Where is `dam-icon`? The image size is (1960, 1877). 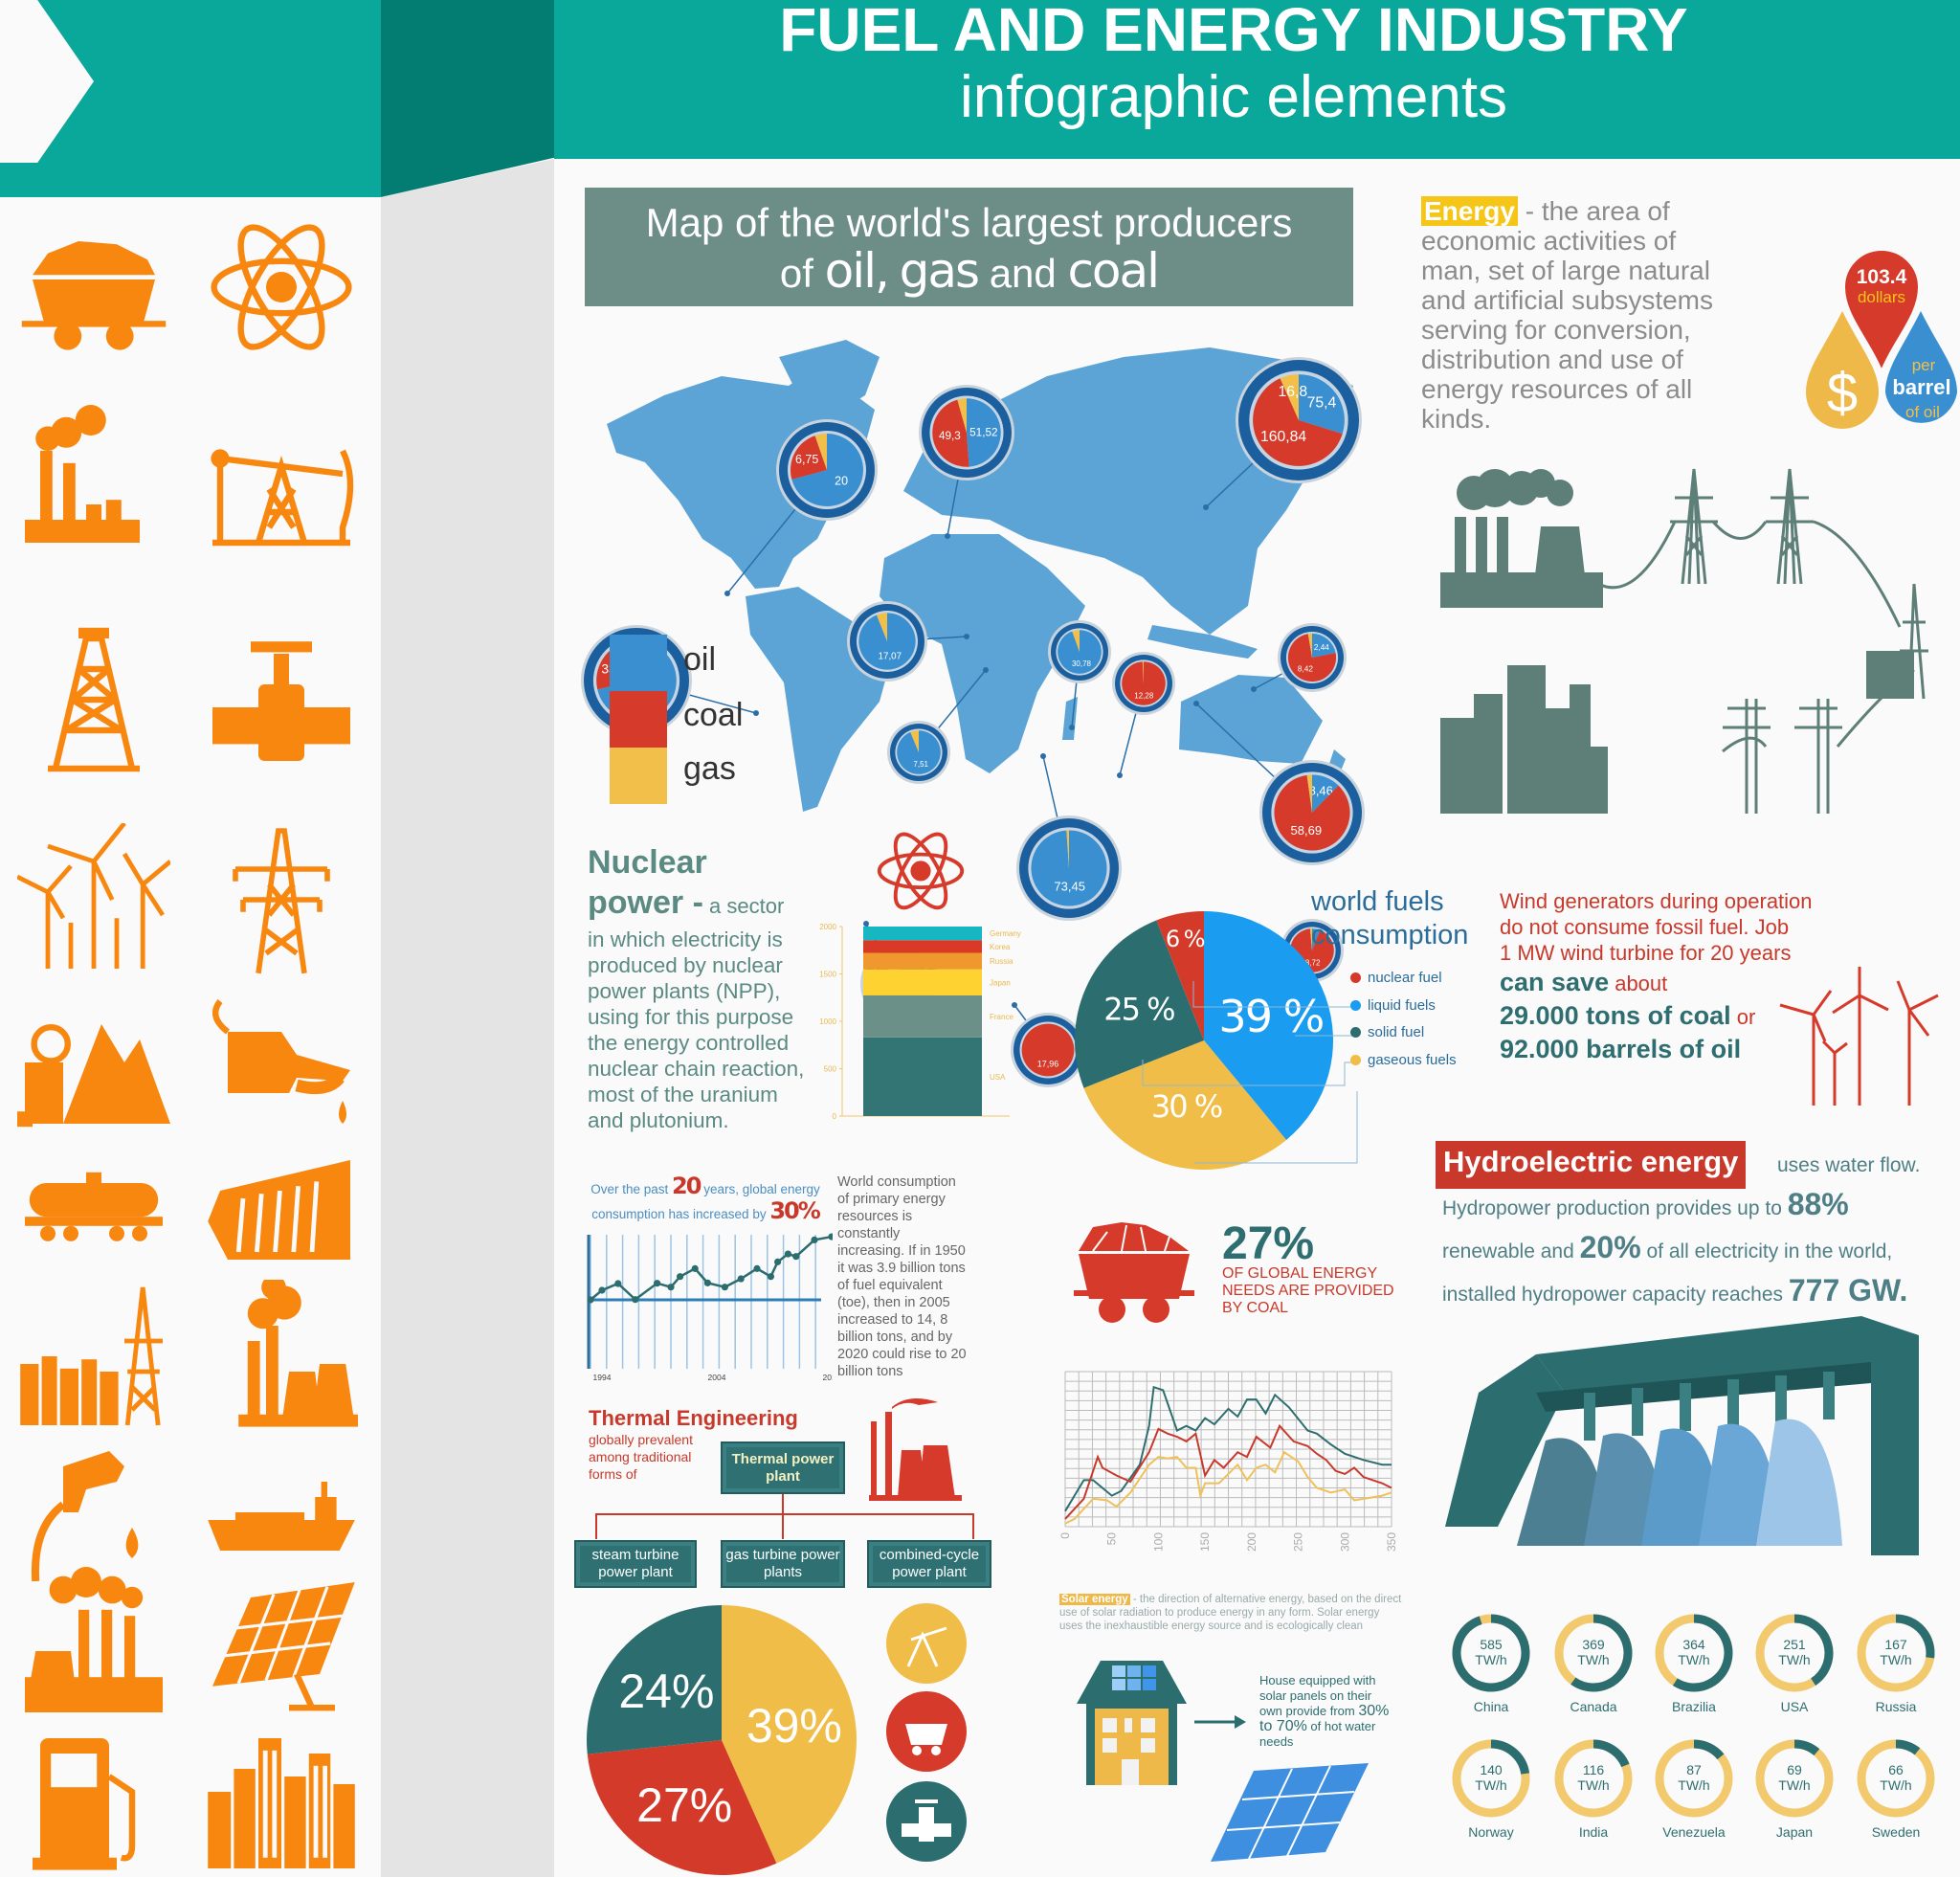
dam-icon is located at coordinates (279, 1210).